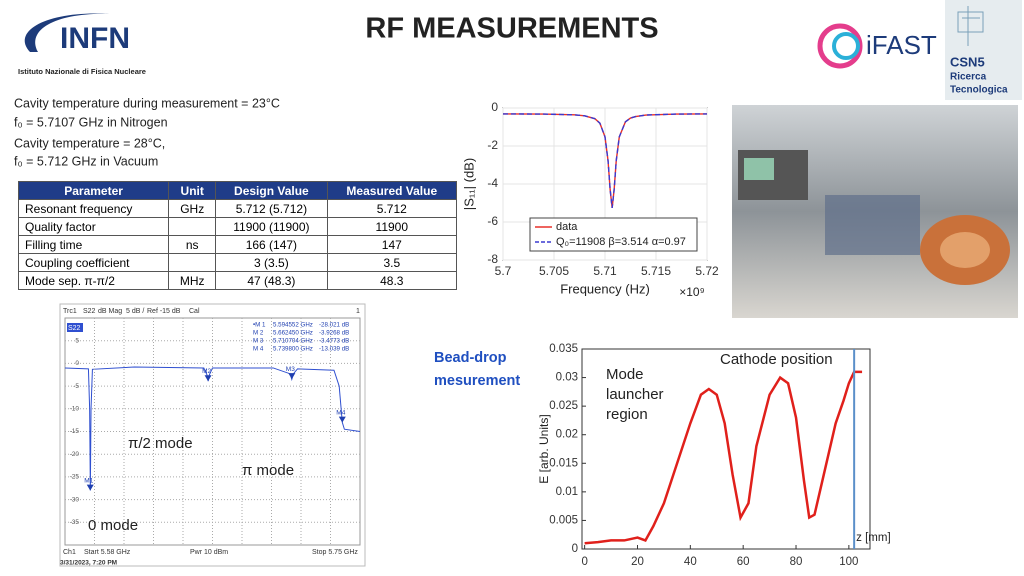 Image resolution: width=1024 pixels, height=576 pixels. I want to click on csn5-icon, so click(970, 26).